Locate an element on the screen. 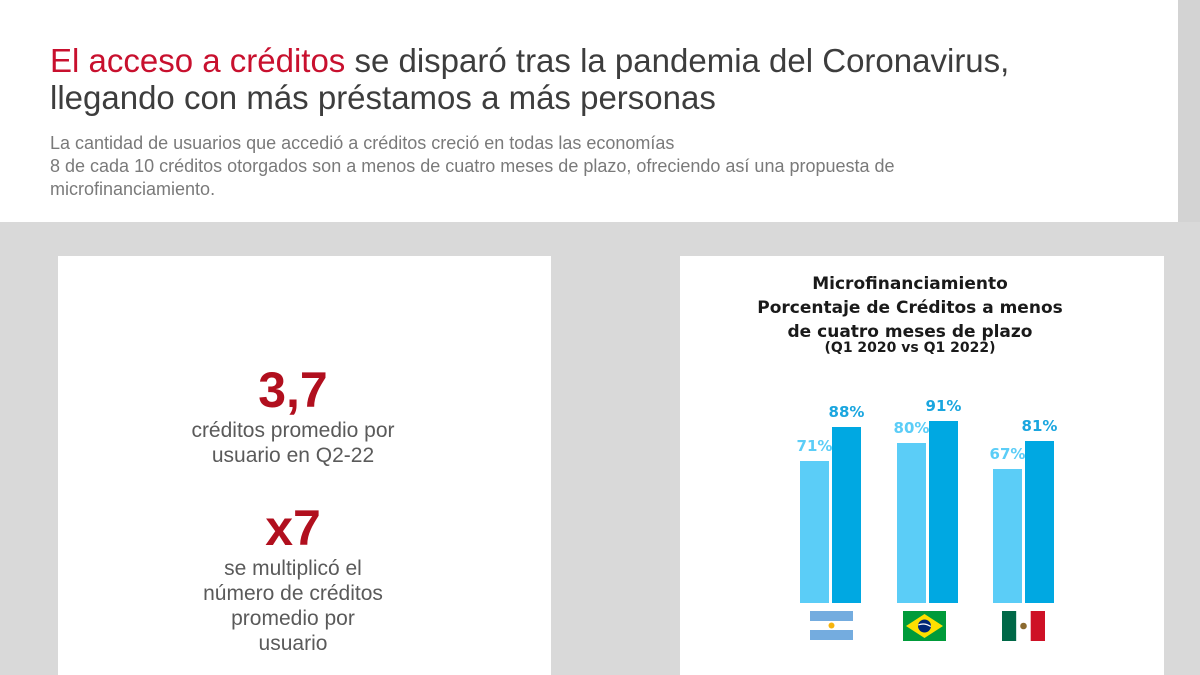  chart-title-line2: Porcentaje de Créditos a menos is located at coordinates (910, 308).